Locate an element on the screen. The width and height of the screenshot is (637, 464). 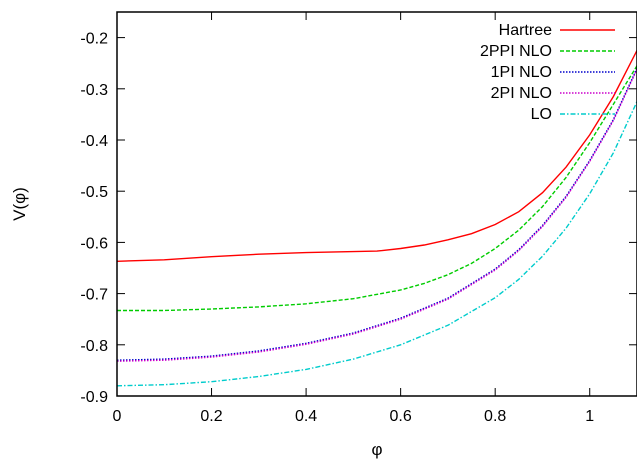
x-tick-label: 0.4 is located at coordinates (306, 416).